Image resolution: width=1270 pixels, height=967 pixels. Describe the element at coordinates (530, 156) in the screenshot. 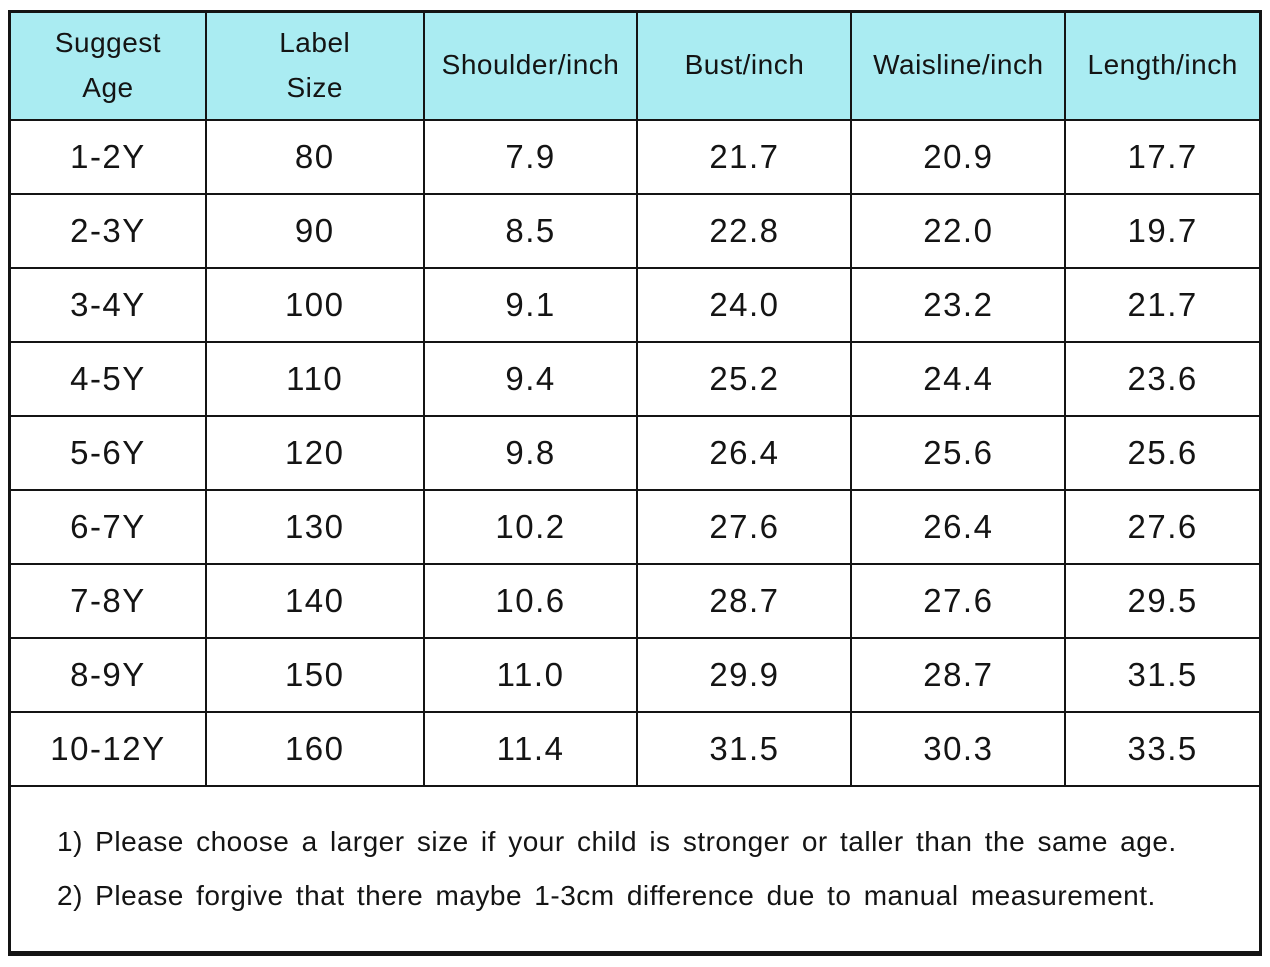

I see `cell-shoulder: 7.9` at that location.